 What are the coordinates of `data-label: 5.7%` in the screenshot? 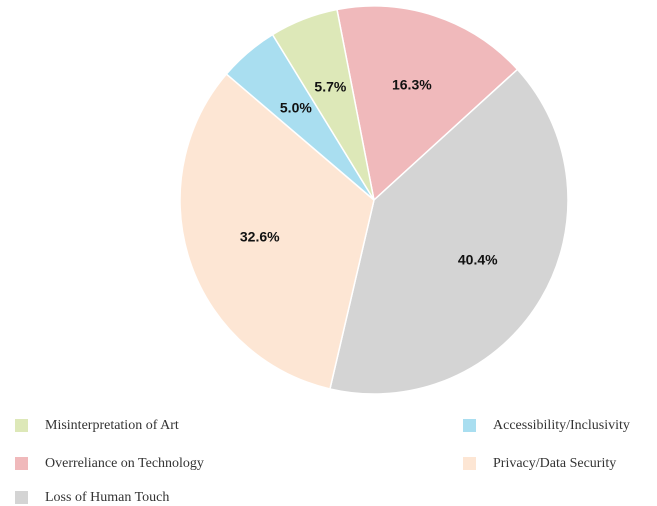 It's located at (330, 87).